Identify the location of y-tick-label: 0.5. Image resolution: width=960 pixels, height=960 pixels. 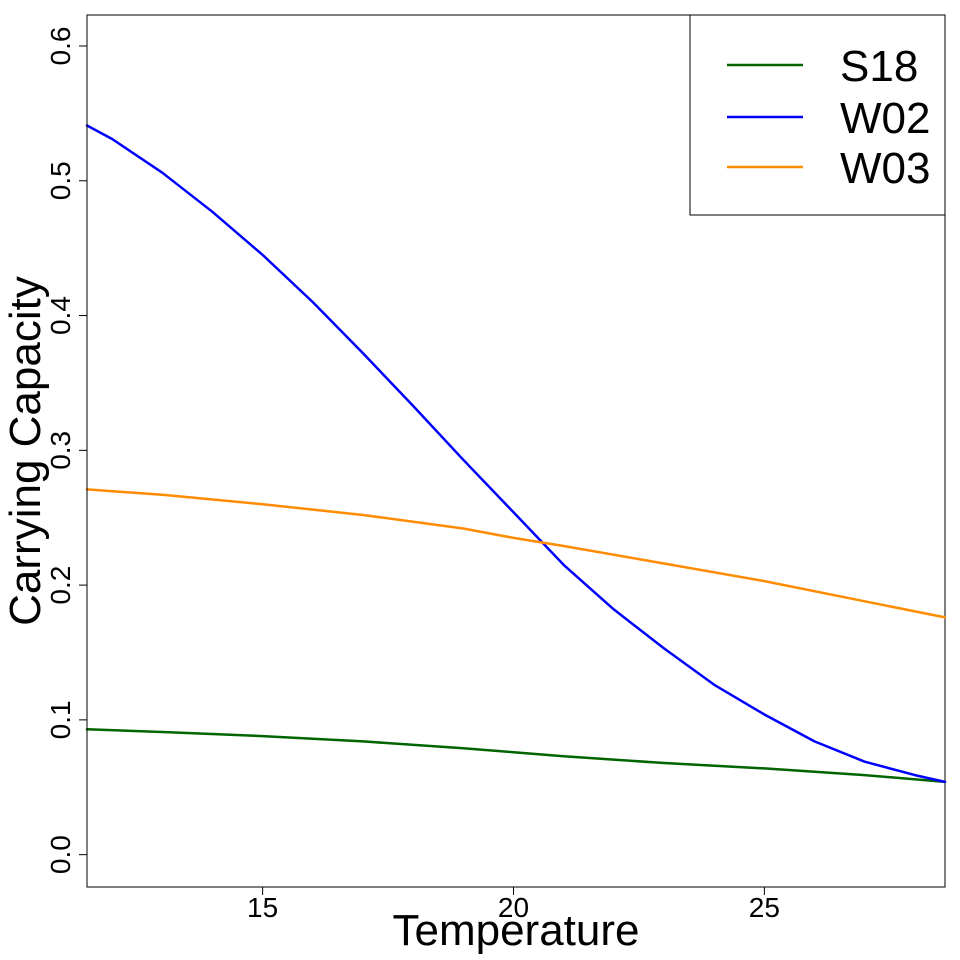
(60, 180).